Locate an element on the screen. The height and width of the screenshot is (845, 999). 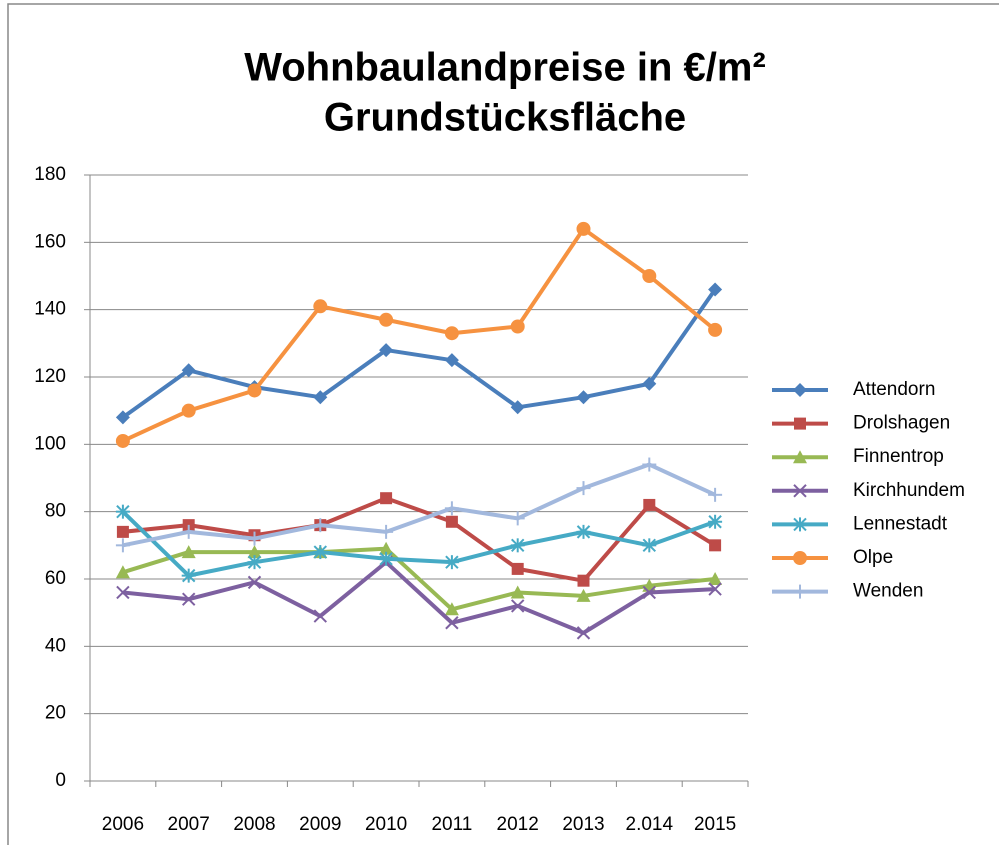
chart-title: Wohnbaulandpreise in €/m² is located at coordinates (505, 68).